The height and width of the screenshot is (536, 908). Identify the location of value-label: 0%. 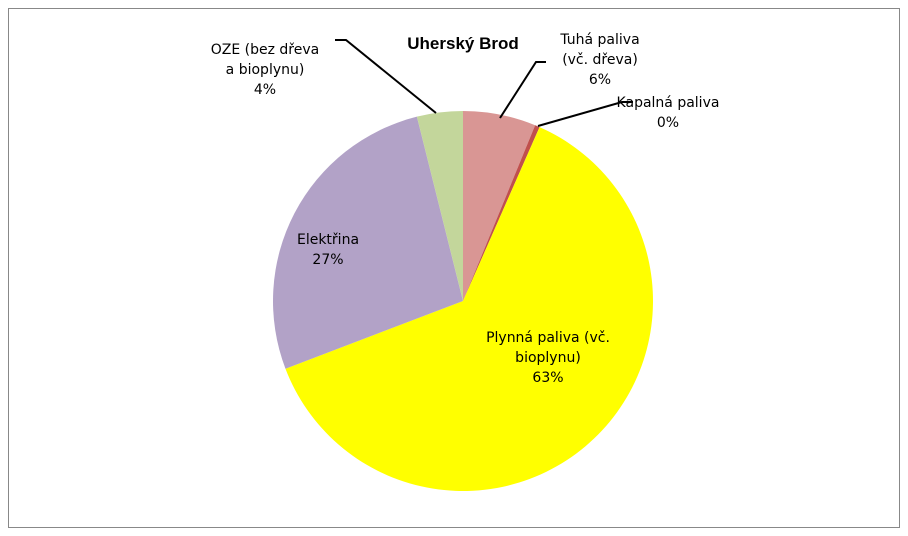
(668, 123).